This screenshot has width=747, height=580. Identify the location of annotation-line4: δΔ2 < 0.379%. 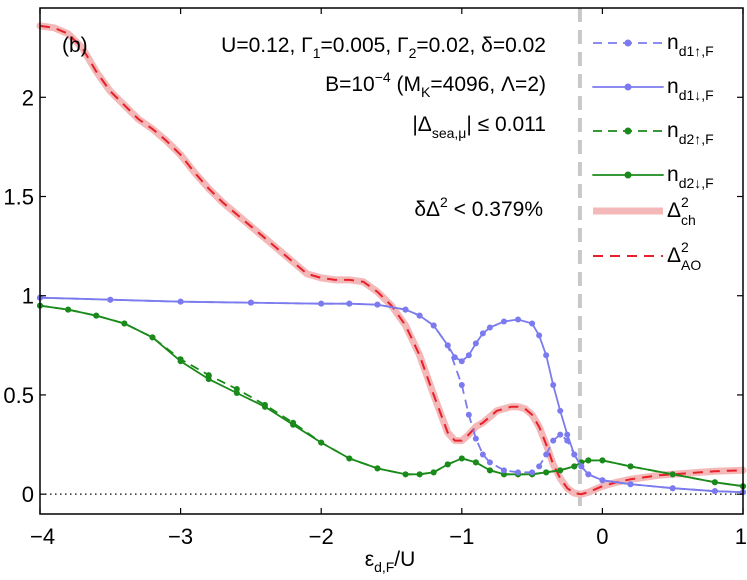
(478, 207).